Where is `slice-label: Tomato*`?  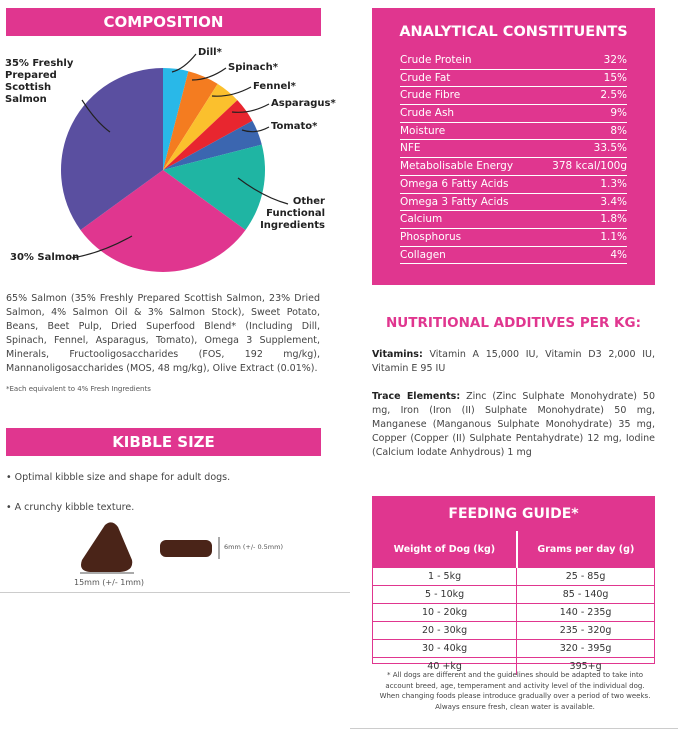 slice-label: Tomato* is located at coordinates (294, 126).